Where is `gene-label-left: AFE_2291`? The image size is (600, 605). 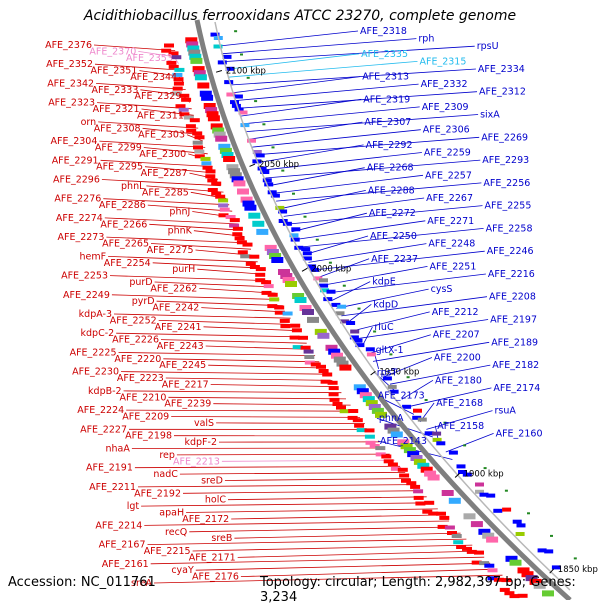
gene-label-left: AFE_2291 is located at coordinates (75, 160).